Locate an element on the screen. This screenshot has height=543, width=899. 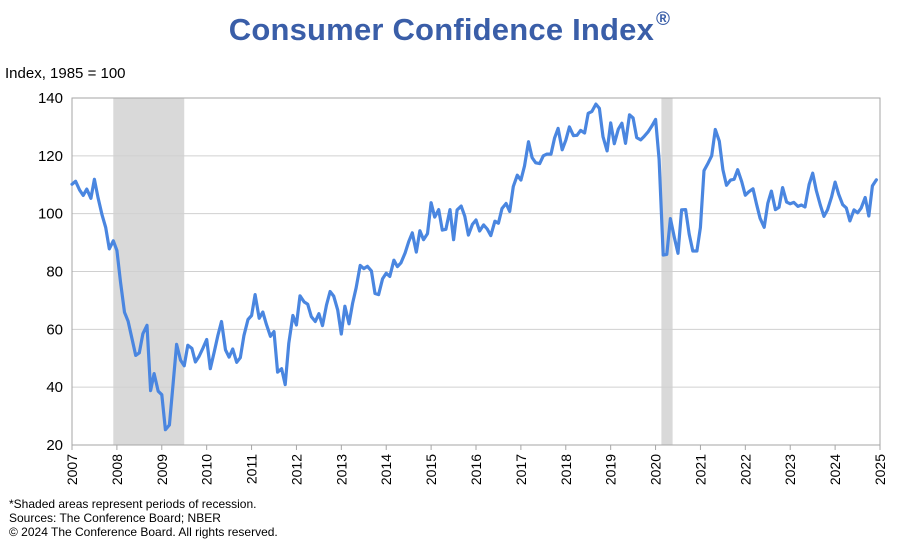
x-tick-label-2009: 2009 is located at coordinates (162, 469).